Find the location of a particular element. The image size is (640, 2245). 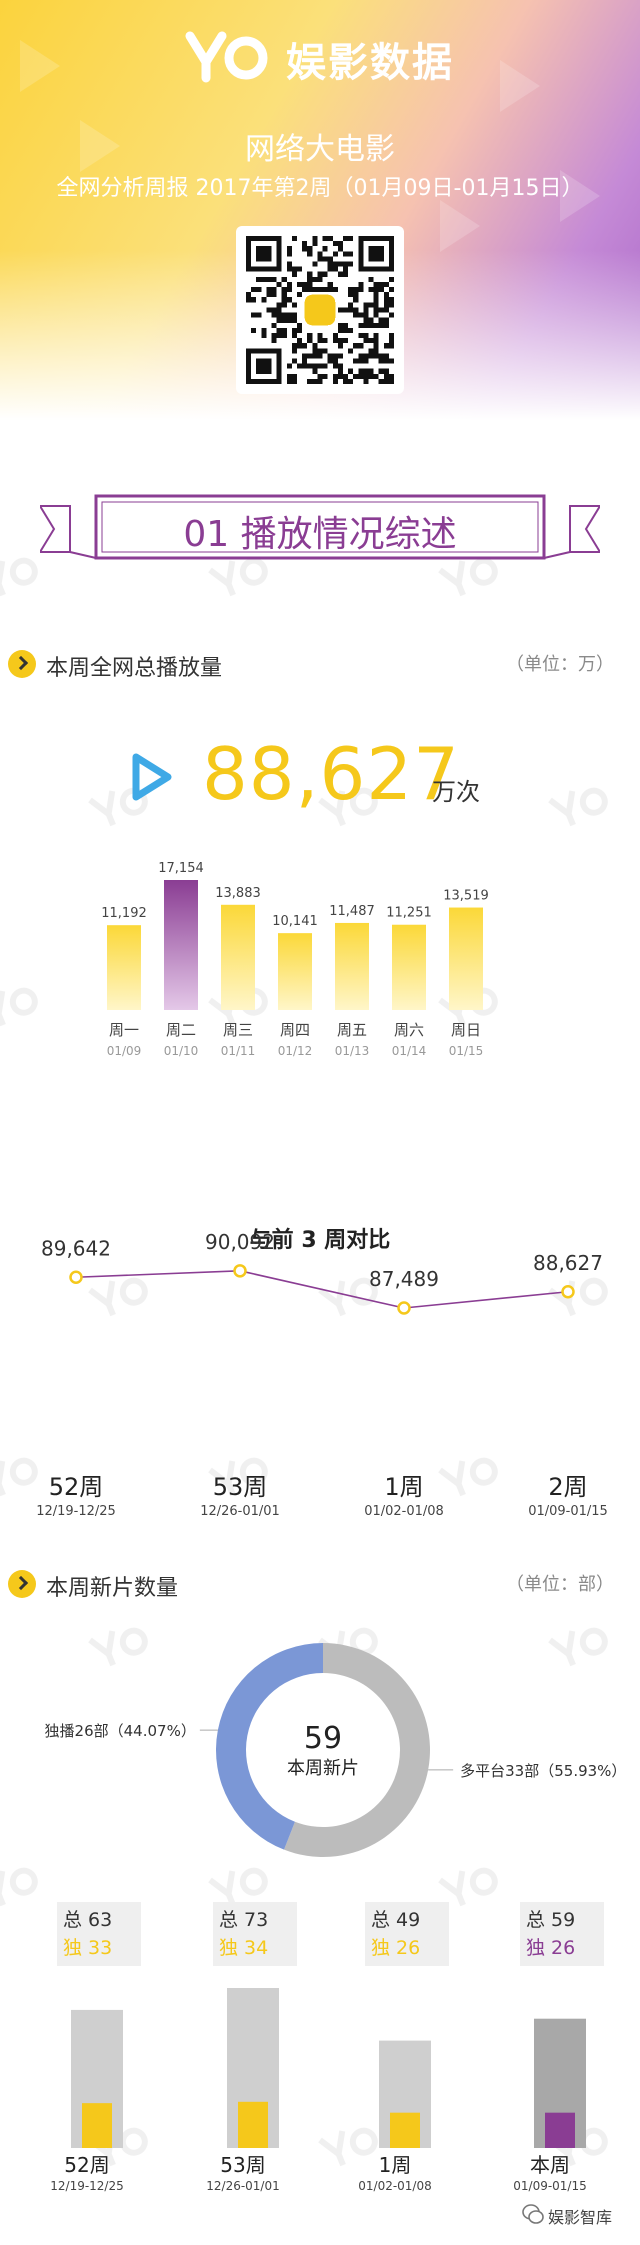

week-total-label: 总 59 is located at coordinates (550, 1920).